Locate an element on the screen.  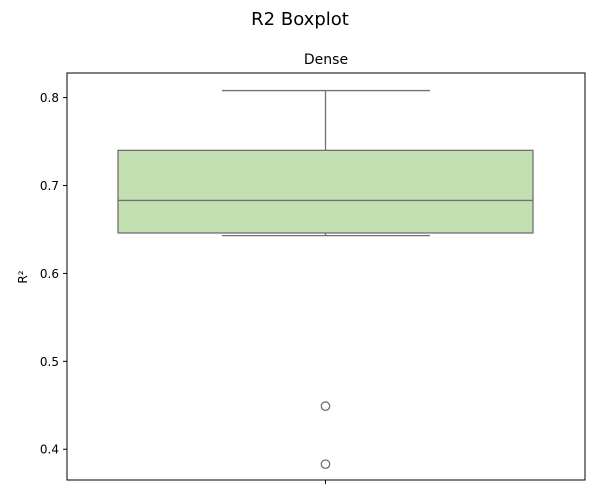
y-tick-label: 0.5 is located at coordinates (49, 362).